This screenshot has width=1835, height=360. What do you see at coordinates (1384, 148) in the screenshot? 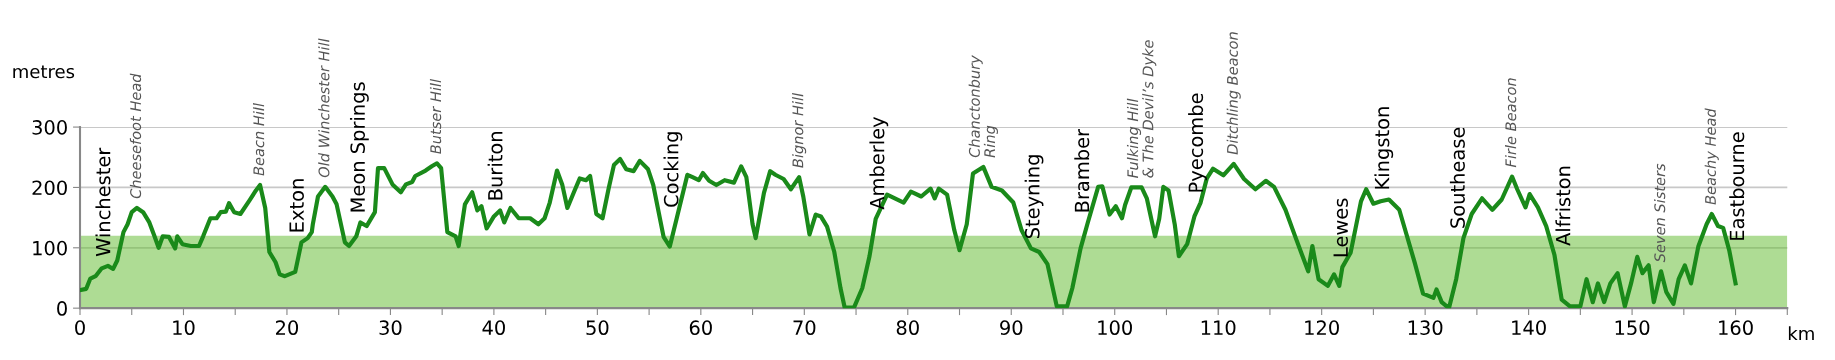
I see `annotation: Kingston` at bounding box center [1384, 148].